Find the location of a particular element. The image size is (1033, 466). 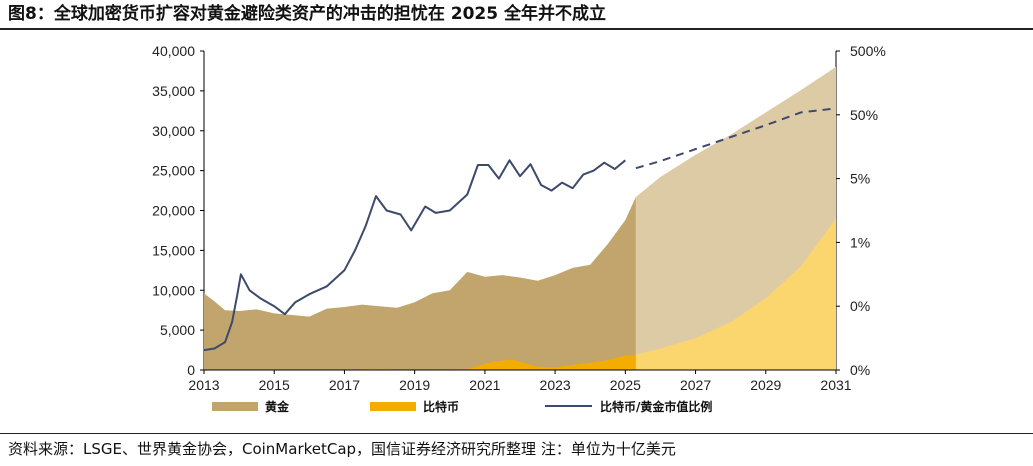

y-tick-label: 35,000 is located at coordinates (173, 91).